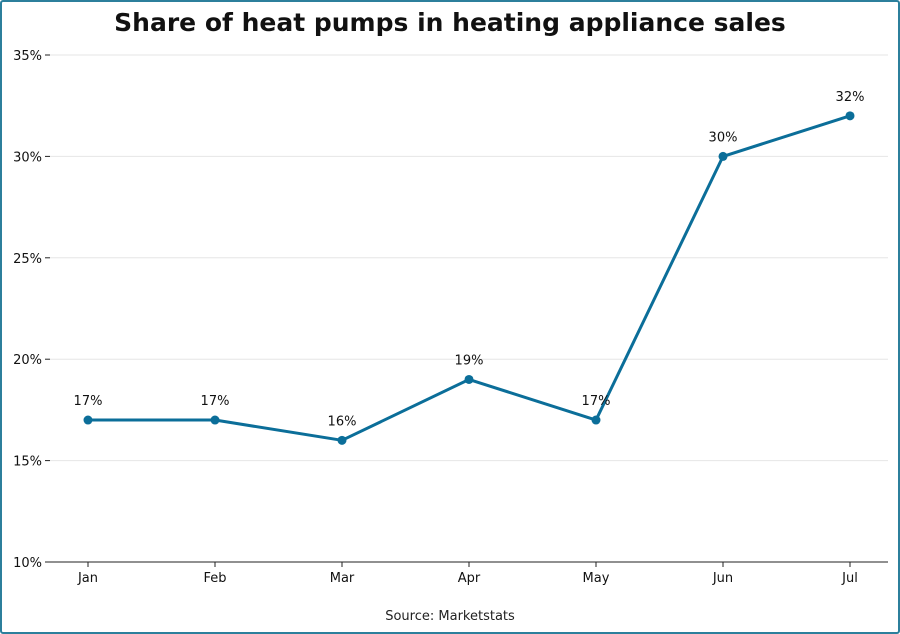 The image size is (900, 634). I want to click on x-tick-label: Jan, so click(87, 578).